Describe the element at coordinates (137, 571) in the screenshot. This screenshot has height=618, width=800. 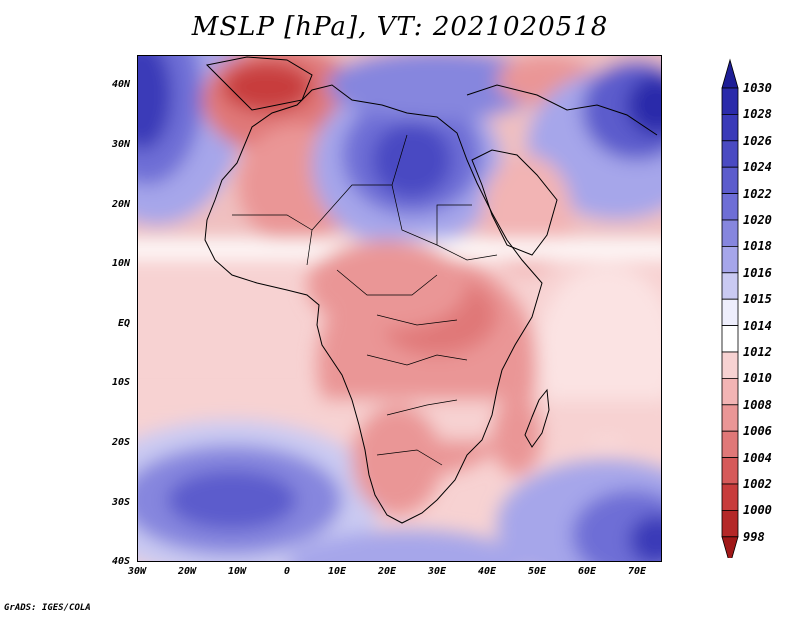
I see `lon-label-30w: 30W` at that location.